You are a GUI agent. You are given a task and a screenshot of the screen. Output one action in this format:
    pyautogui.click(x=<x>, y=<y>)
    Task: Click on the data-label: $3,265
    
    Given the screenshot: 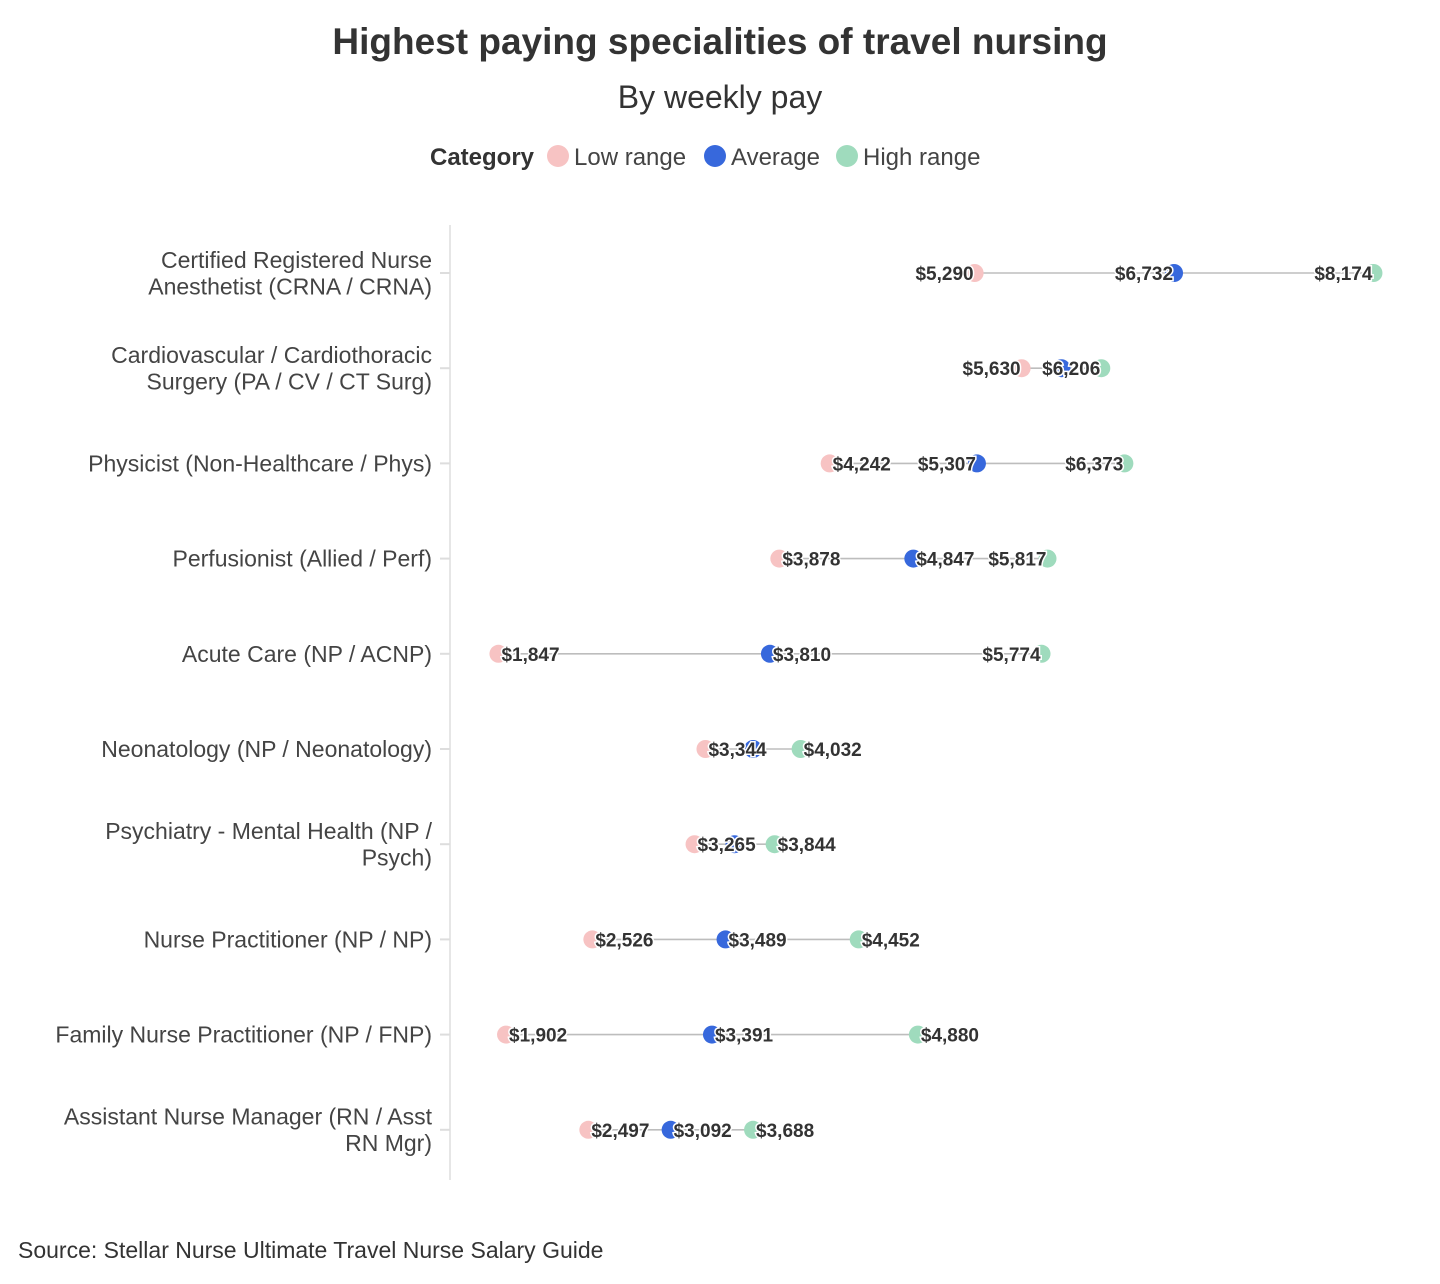 What is the action you would take?
    pyautogui.click(x=727, y=845)
    